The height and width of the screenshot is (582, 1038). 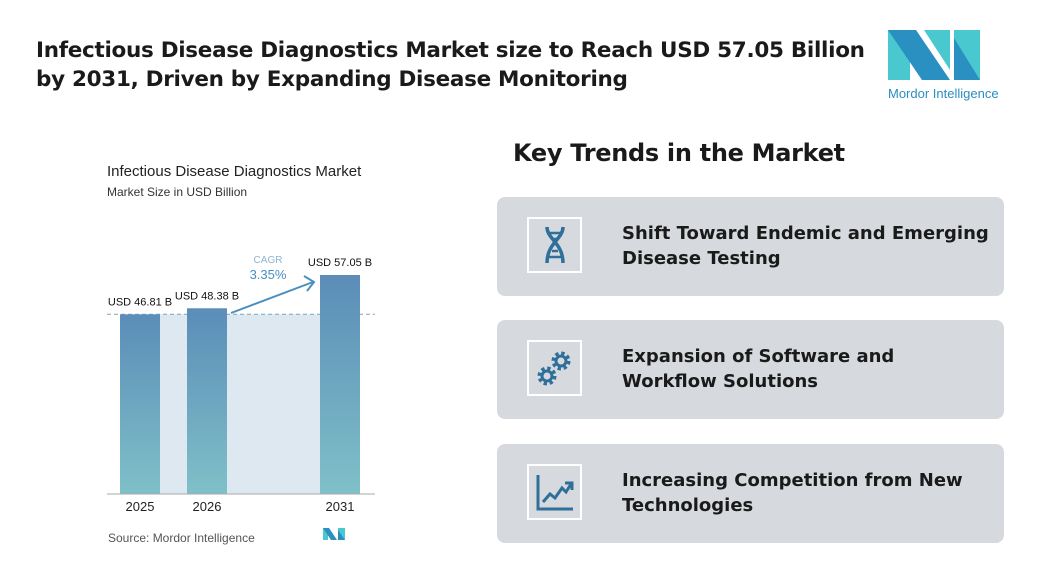 What do you see at coordinates (943, 93) in the screenshot?
I see `logo-text: Mordor Intelligence` at bounding box center [943, 93].